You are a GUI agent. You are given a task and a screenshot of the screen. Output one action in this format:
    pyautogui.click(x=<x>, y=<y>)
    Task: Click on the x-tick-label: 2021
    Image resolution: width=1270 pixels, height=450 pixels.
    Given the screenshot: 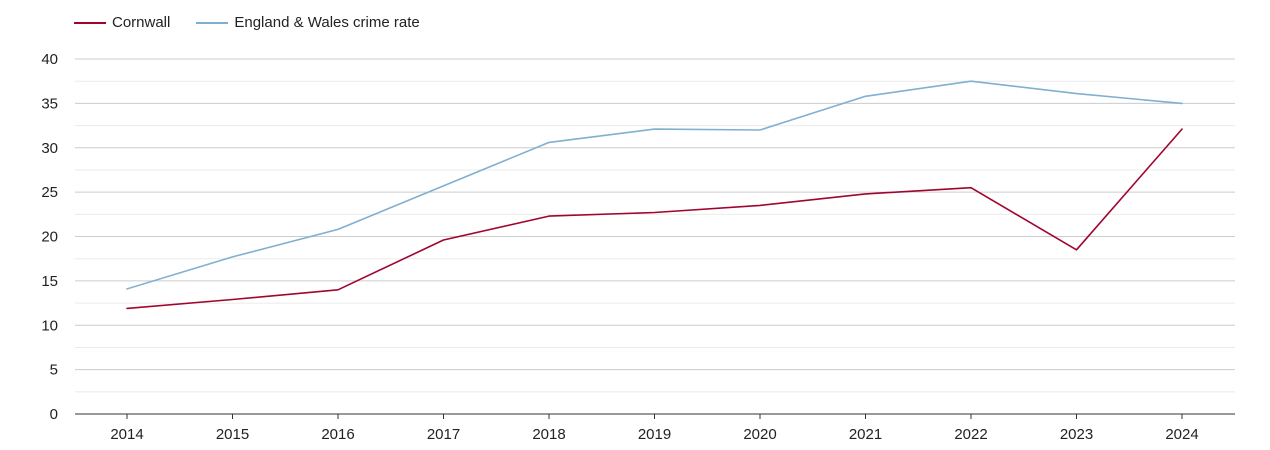 What is the action you would take?
    pyautogui.click(x=865, y=434)
    